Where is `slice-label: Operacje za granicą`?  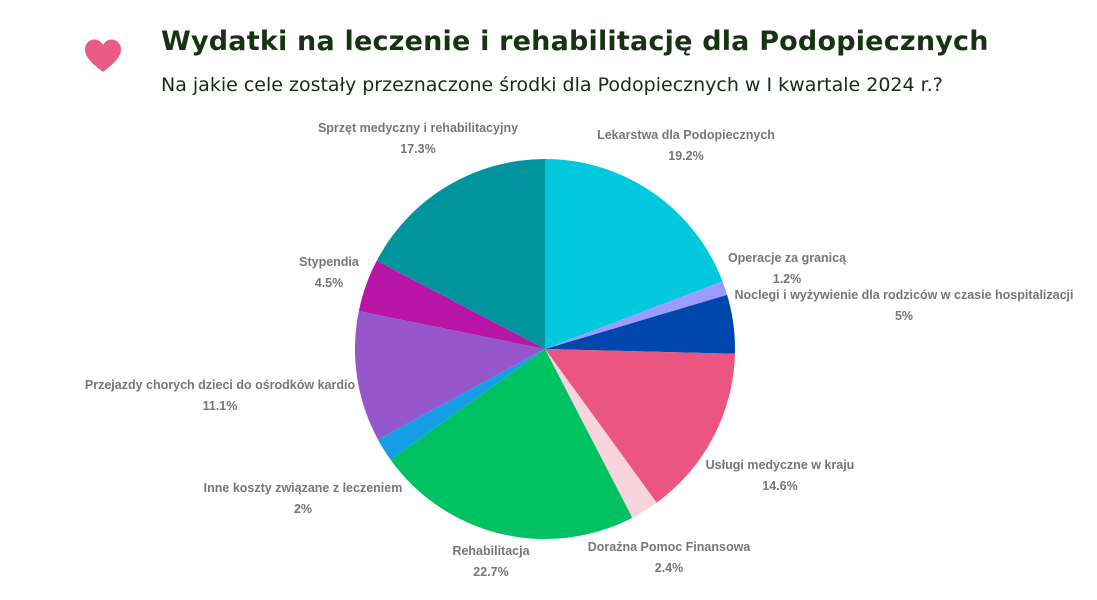
slice-label: Operacje za granicą is located at coordinates (787, 258).